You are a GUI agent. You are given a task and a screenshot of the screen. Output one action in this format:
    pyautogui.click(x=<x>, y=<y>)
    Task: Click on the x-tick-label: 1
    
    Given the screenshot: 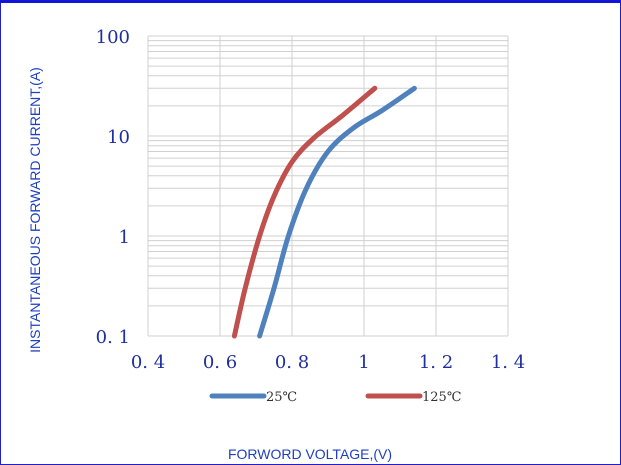 What is the action you would take?
    pyautogui.click(x=363, y=362)
    